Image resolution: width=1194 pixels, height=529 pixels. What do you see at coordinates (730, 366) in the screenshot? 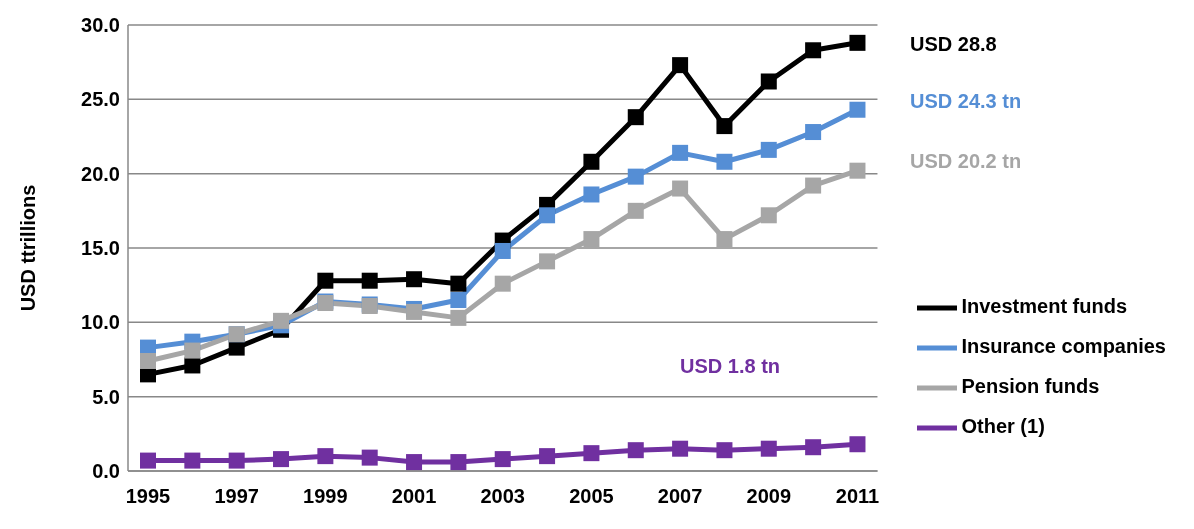
I see `annotation: USD 1.8 tn` at bounding box center [730, 366].